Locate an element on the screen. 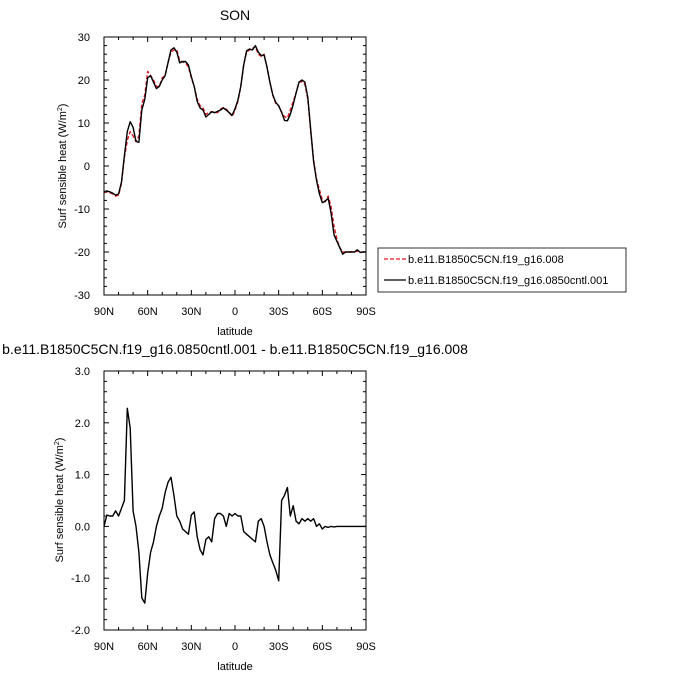 The image size is (674, 680). y-tick-label: 30 is located at coordinates (84, 38).